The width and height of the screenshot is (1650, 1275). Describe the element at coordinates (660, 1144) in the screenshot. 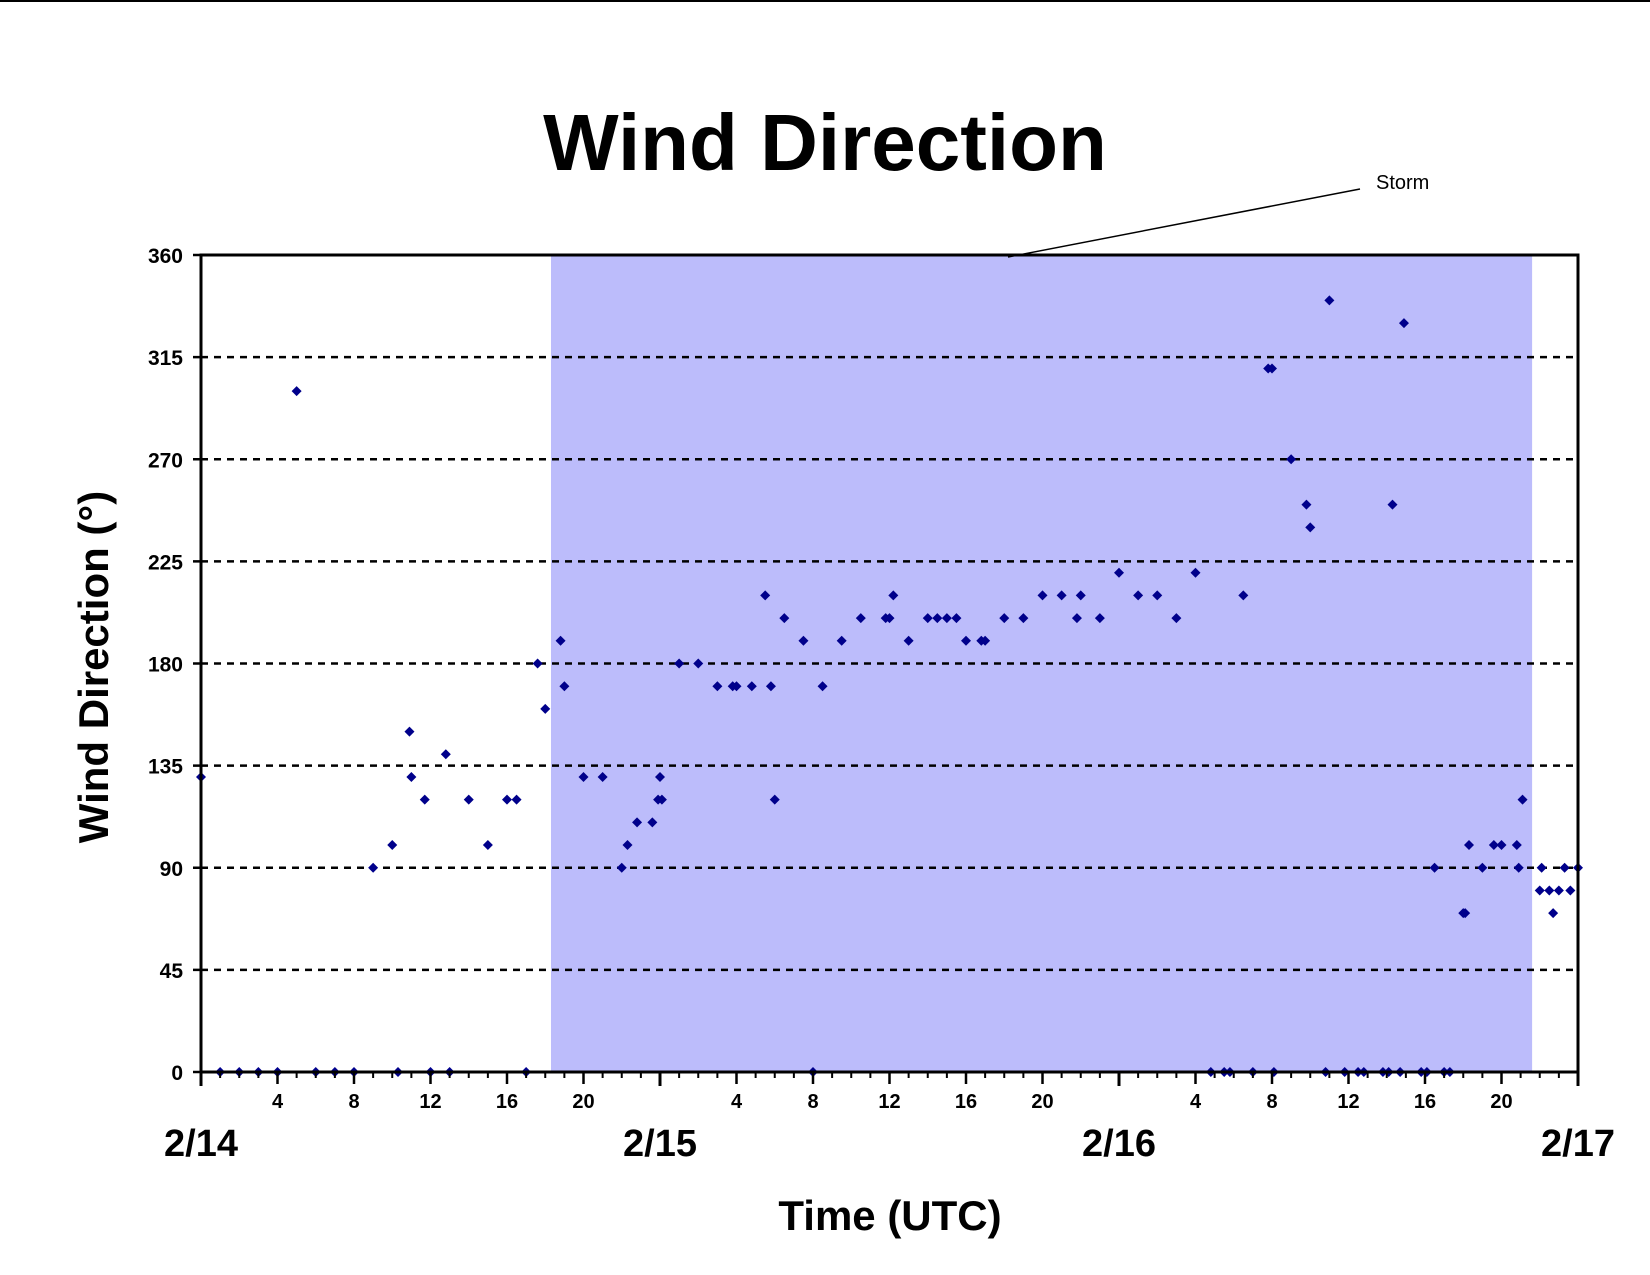

I see `x-day-label: 2/15` at that location.